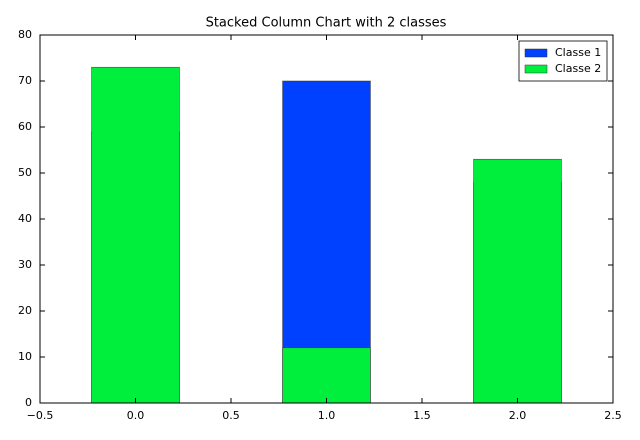 The image size is (640, 440). Describe the element at coordinates (25, 218) in the screenshot. I see `y-tick-label: 40` at that location.